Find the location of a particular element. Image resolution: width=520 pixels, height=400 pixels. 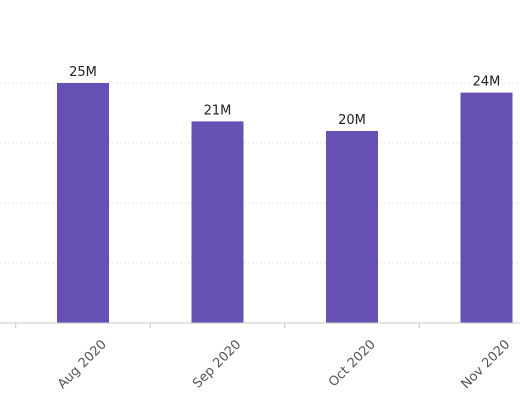

bar-value-label: 24M is located at coordinates (487, 82).